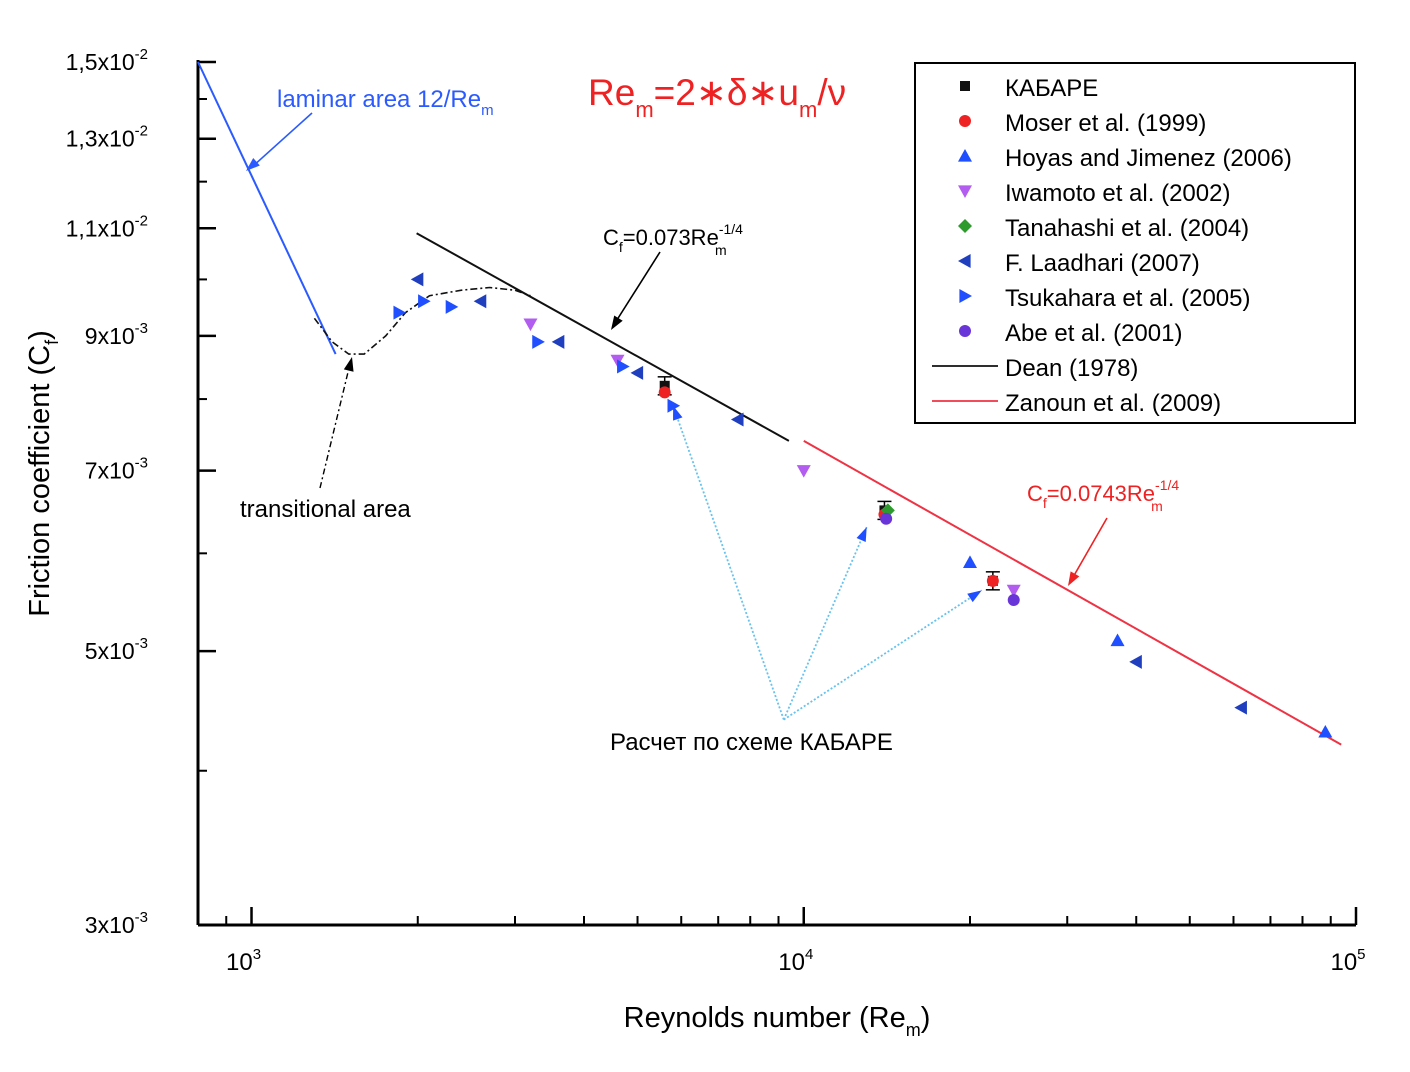 Image resolution: width=1410 pixels, height=1072 pixels. Describe the element at coordinates (282, 140) in the screenshot. I see `laminar-arrow` at that location.